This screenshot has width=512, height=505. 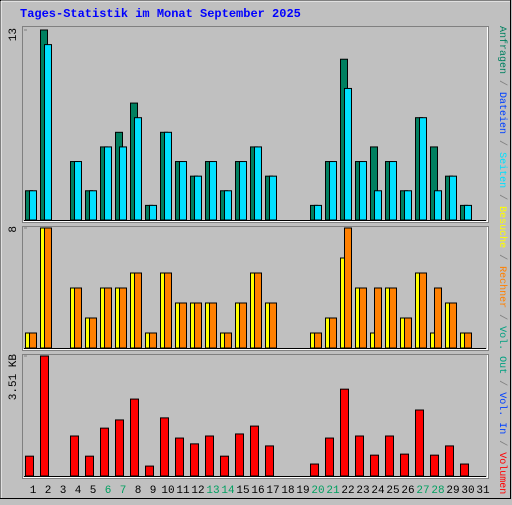 What do you see at coordinates (422, 491) in the screenshot?
I see `x-tick-label: 27` at bounding box center [422, 491].